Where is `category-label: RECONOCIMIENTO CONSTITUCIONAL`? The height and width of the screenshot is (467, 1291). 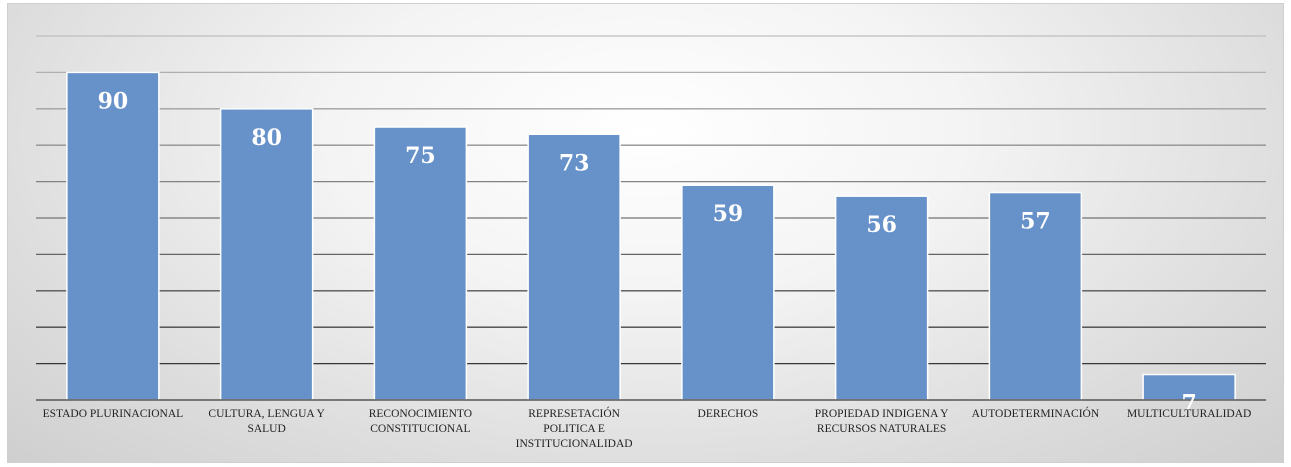 category-label: RECONOCIMIENTO CONSTITUCIONAL is located at coordinates (420, 421).